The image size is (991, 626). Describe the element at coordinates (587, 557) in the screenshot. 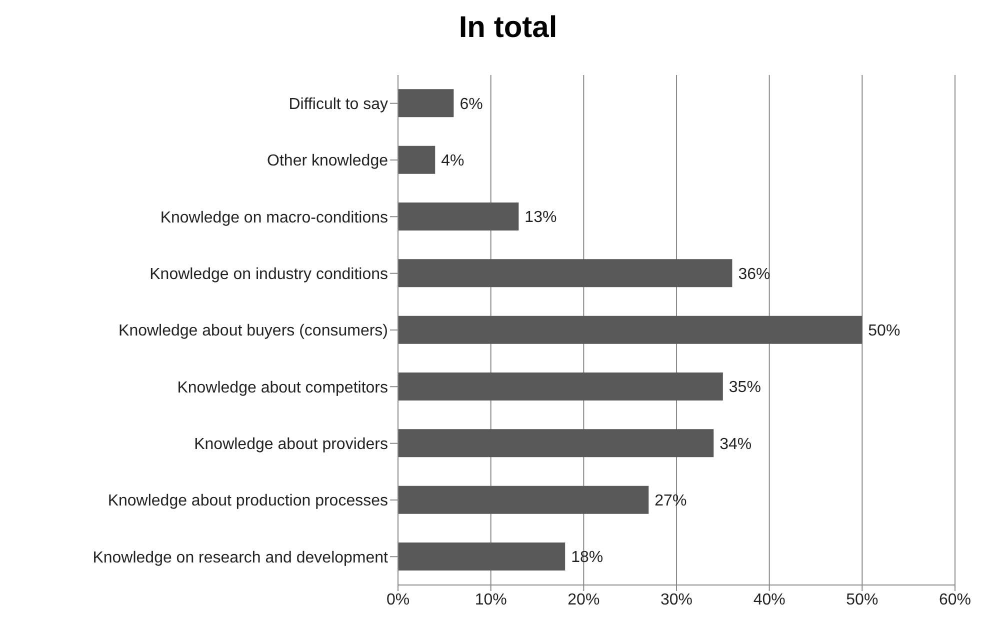

I see `data-label: 18%` at that location.